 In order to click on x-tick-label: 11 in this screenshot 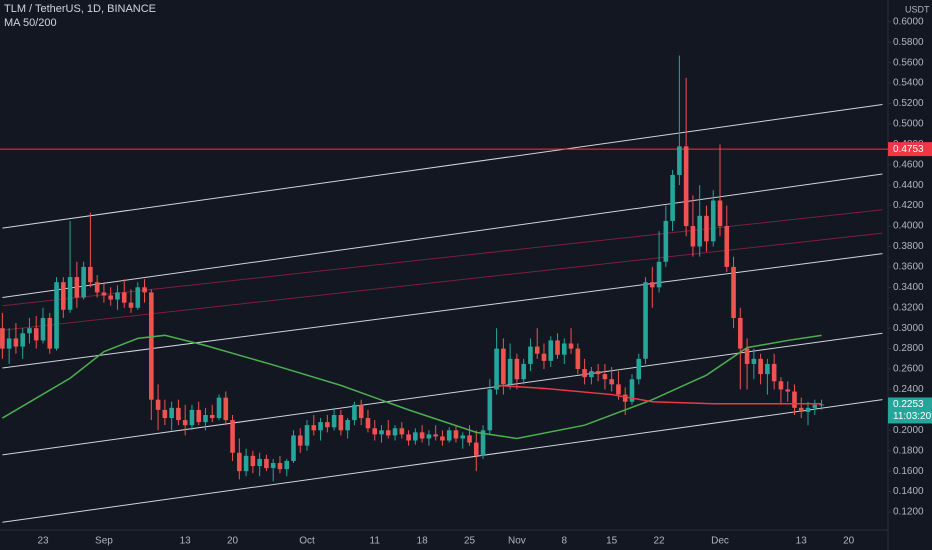, I will do `click(375, 541)`.